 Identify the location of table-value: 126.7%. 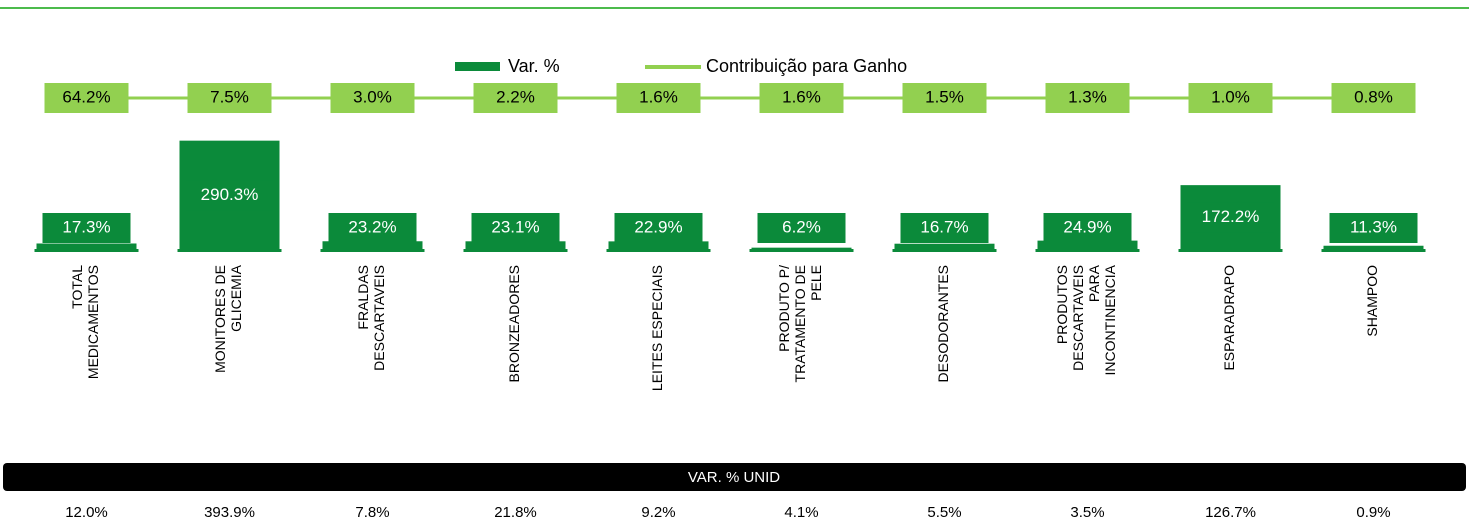
(1230, 512).